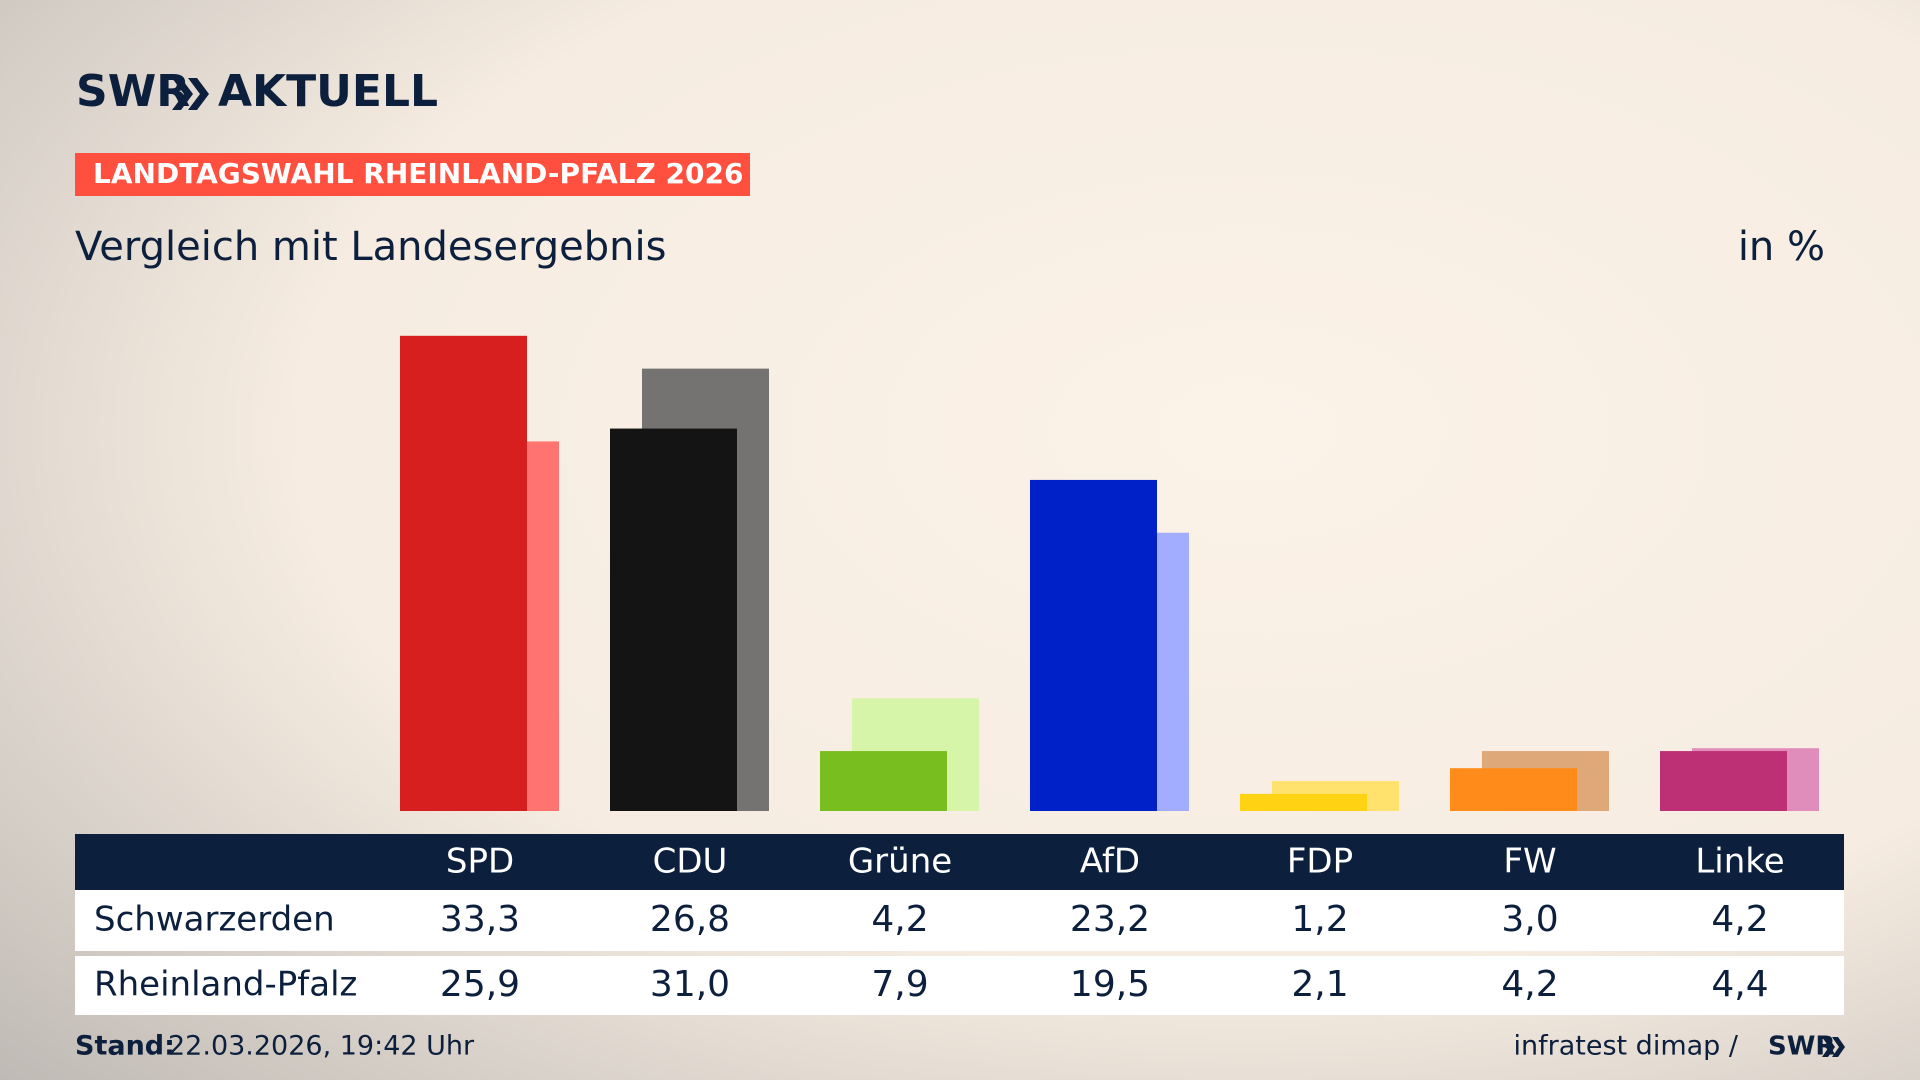 This screenshot has width=1920, height=1080. I want to click on value-label: 33,3, so click(480, 919).